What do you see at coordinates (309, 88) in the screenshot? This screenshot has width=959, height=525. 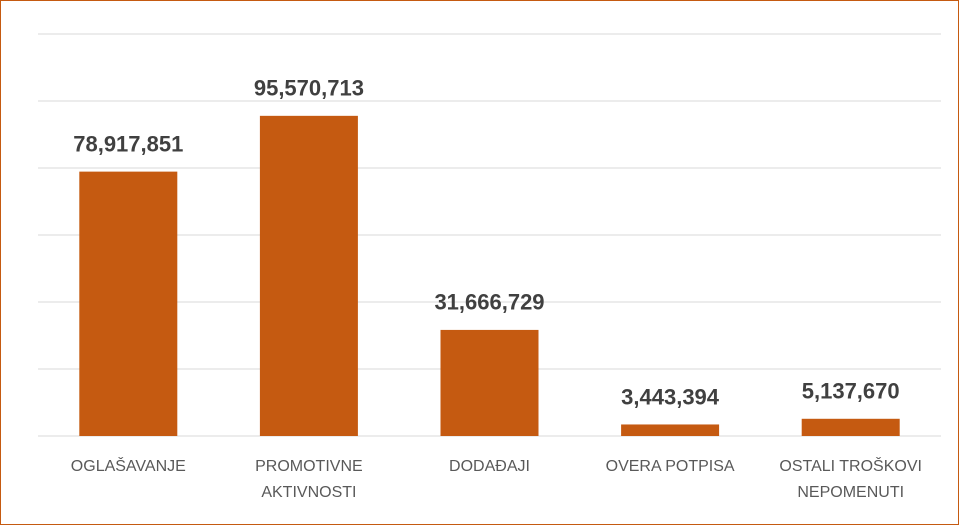 I see `value-label: 95,570,713` at bounding box center [309, 88].